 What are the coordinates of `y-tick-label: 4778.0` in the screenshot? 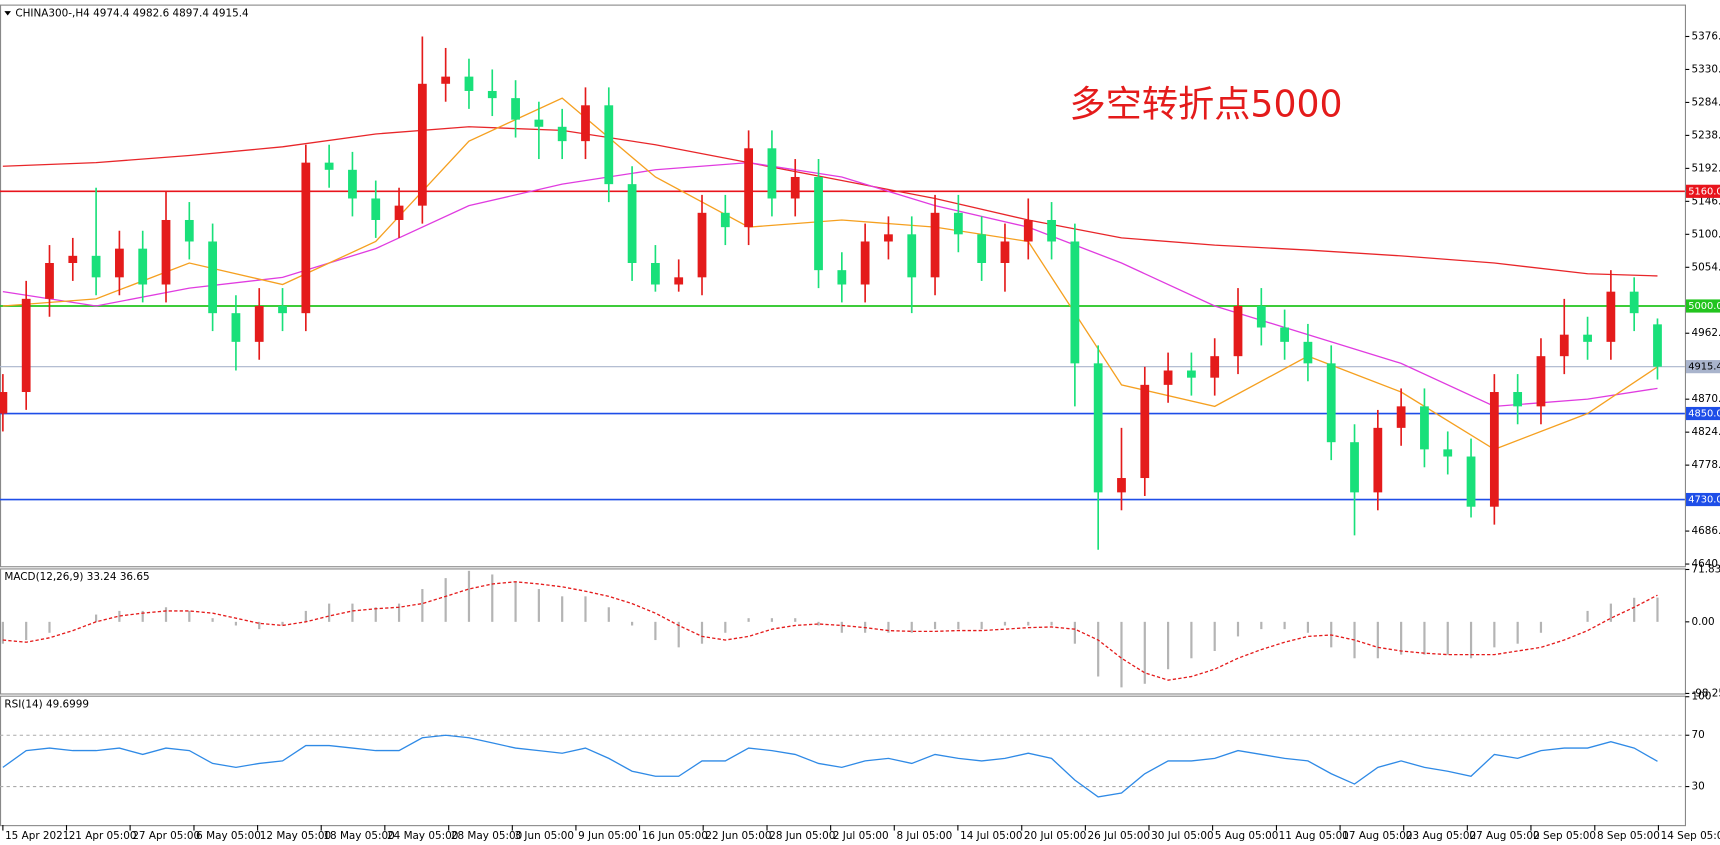 It's located at (1705, 465).